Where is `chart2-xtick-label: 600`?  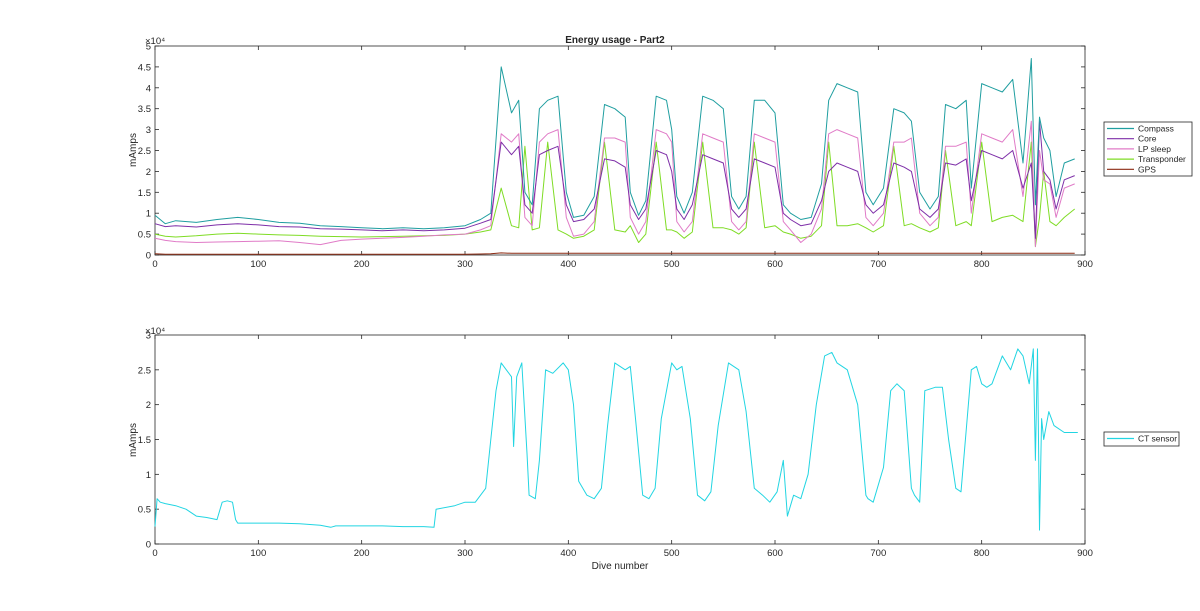 chart2-xtick-label: 600 is located at coordinates (775, 553).